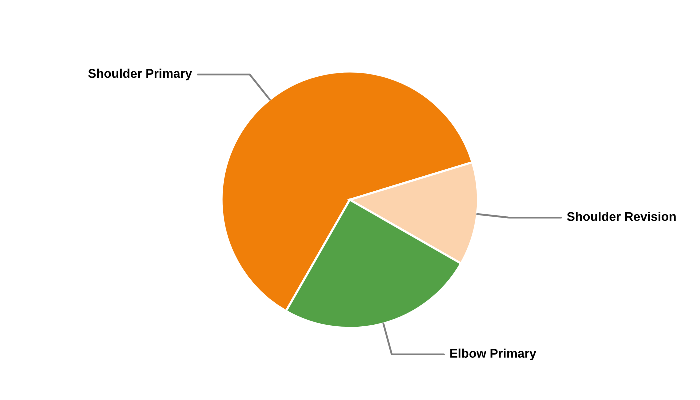 The width and height of the screenshot is (700, 400). I want to click on slice-label: Elbow Primary, so click(493, 354).